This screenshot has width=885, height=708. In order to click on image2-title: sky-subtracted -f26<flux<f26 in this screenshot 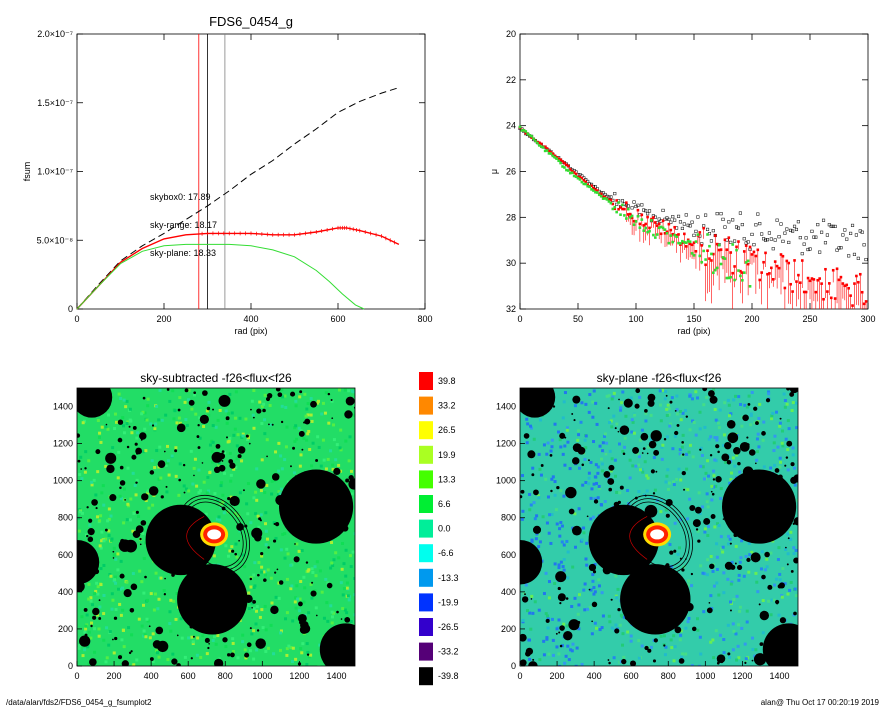, I will do `click(216, 378)`.